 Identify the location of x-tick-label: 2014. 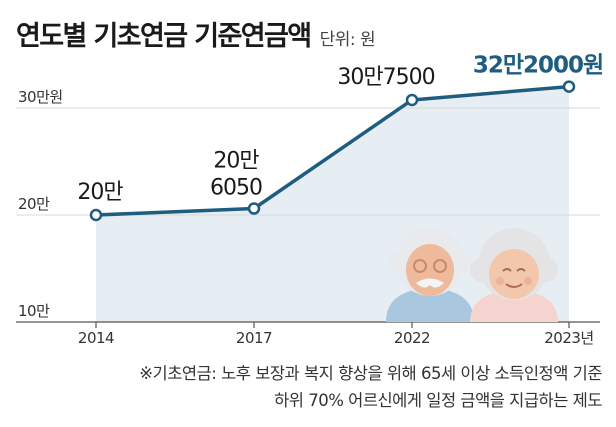
(96, 338).